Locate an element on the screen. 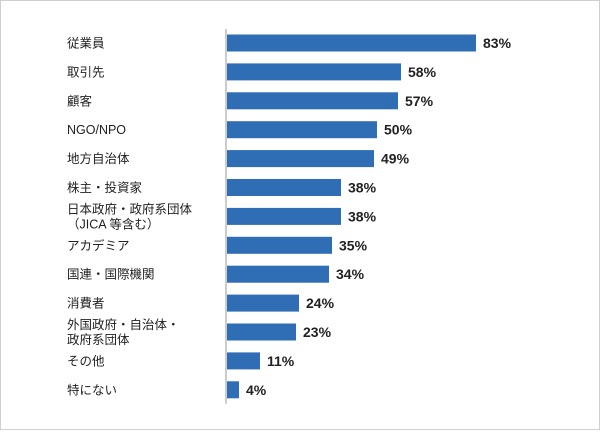  category-label: 消費者 is located at coordinates (86, 303).